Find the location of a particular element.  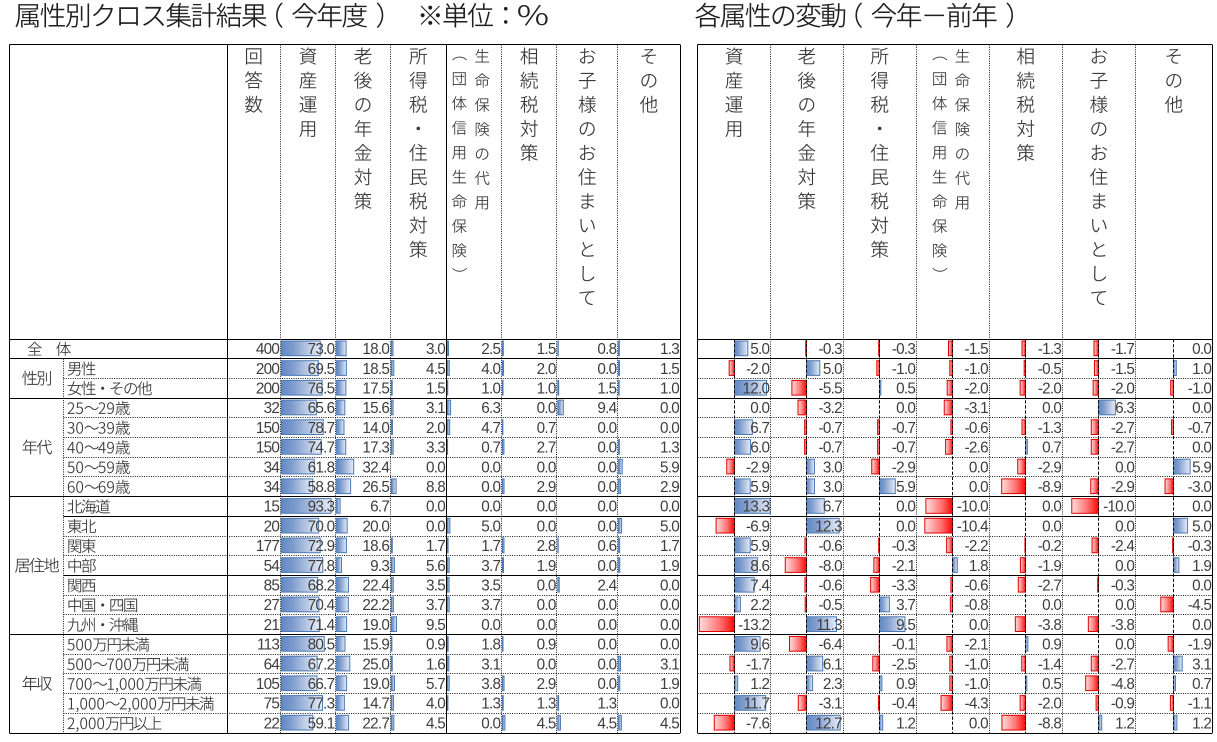

svg-text: 4.7 is located at coordinates (490, 428).